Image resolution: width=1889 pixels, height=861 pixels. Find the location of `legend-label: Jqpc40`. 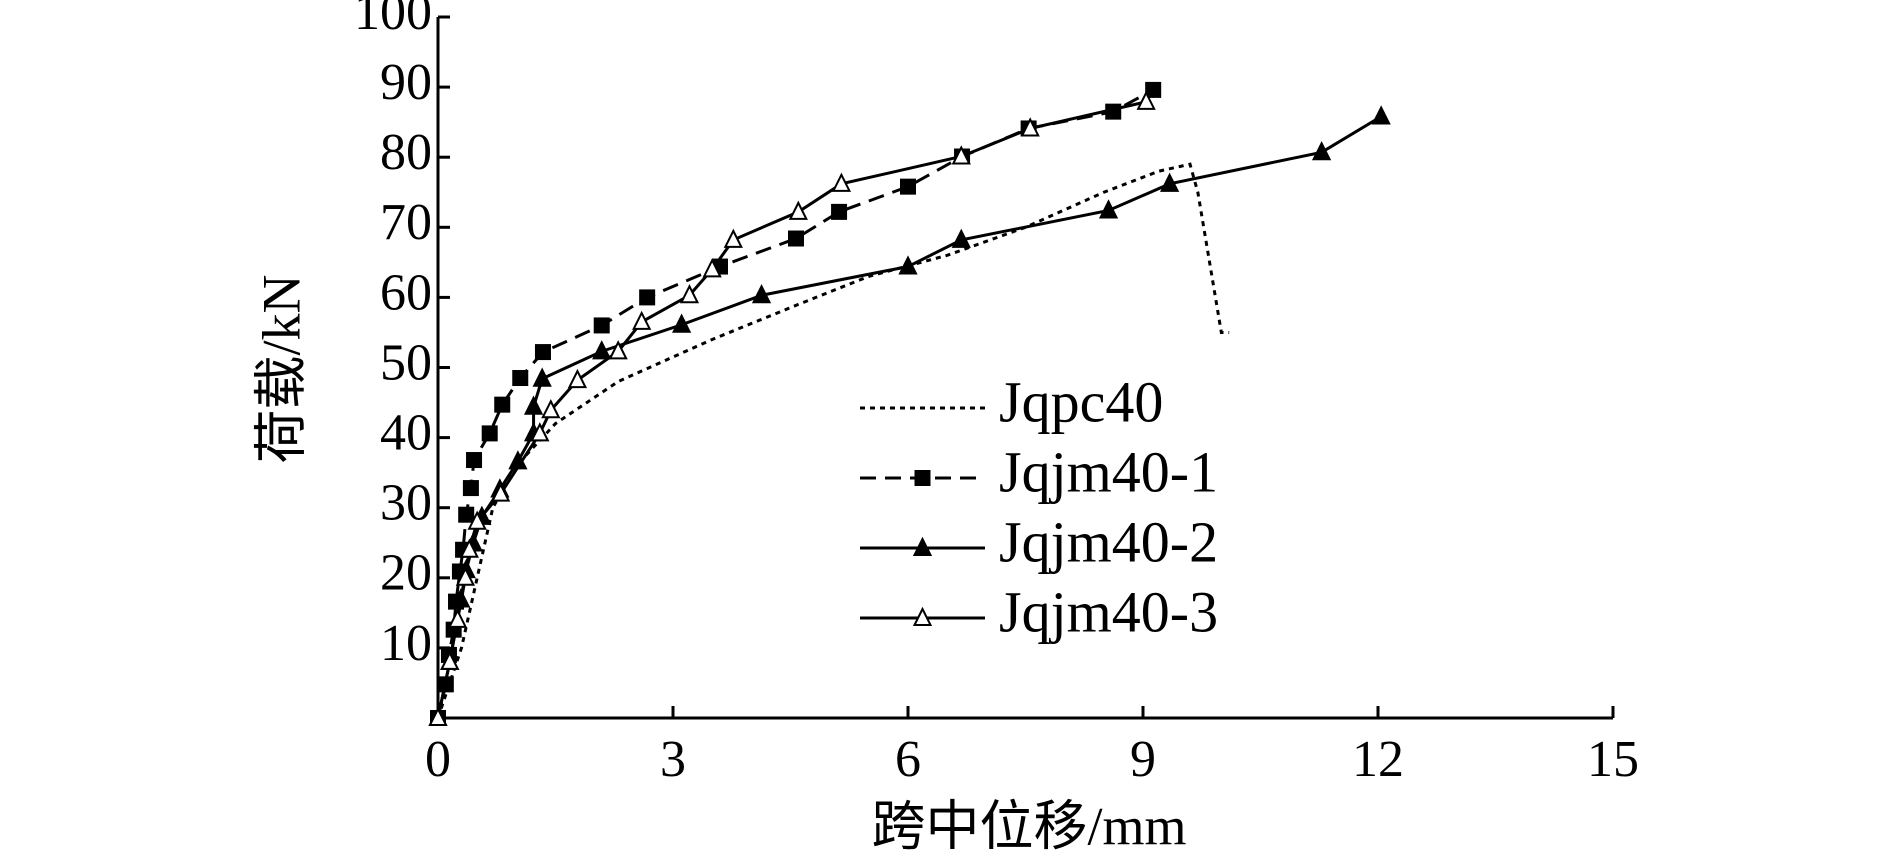

legend-label: Jqpc40 is located at coordinates (1081, 401).